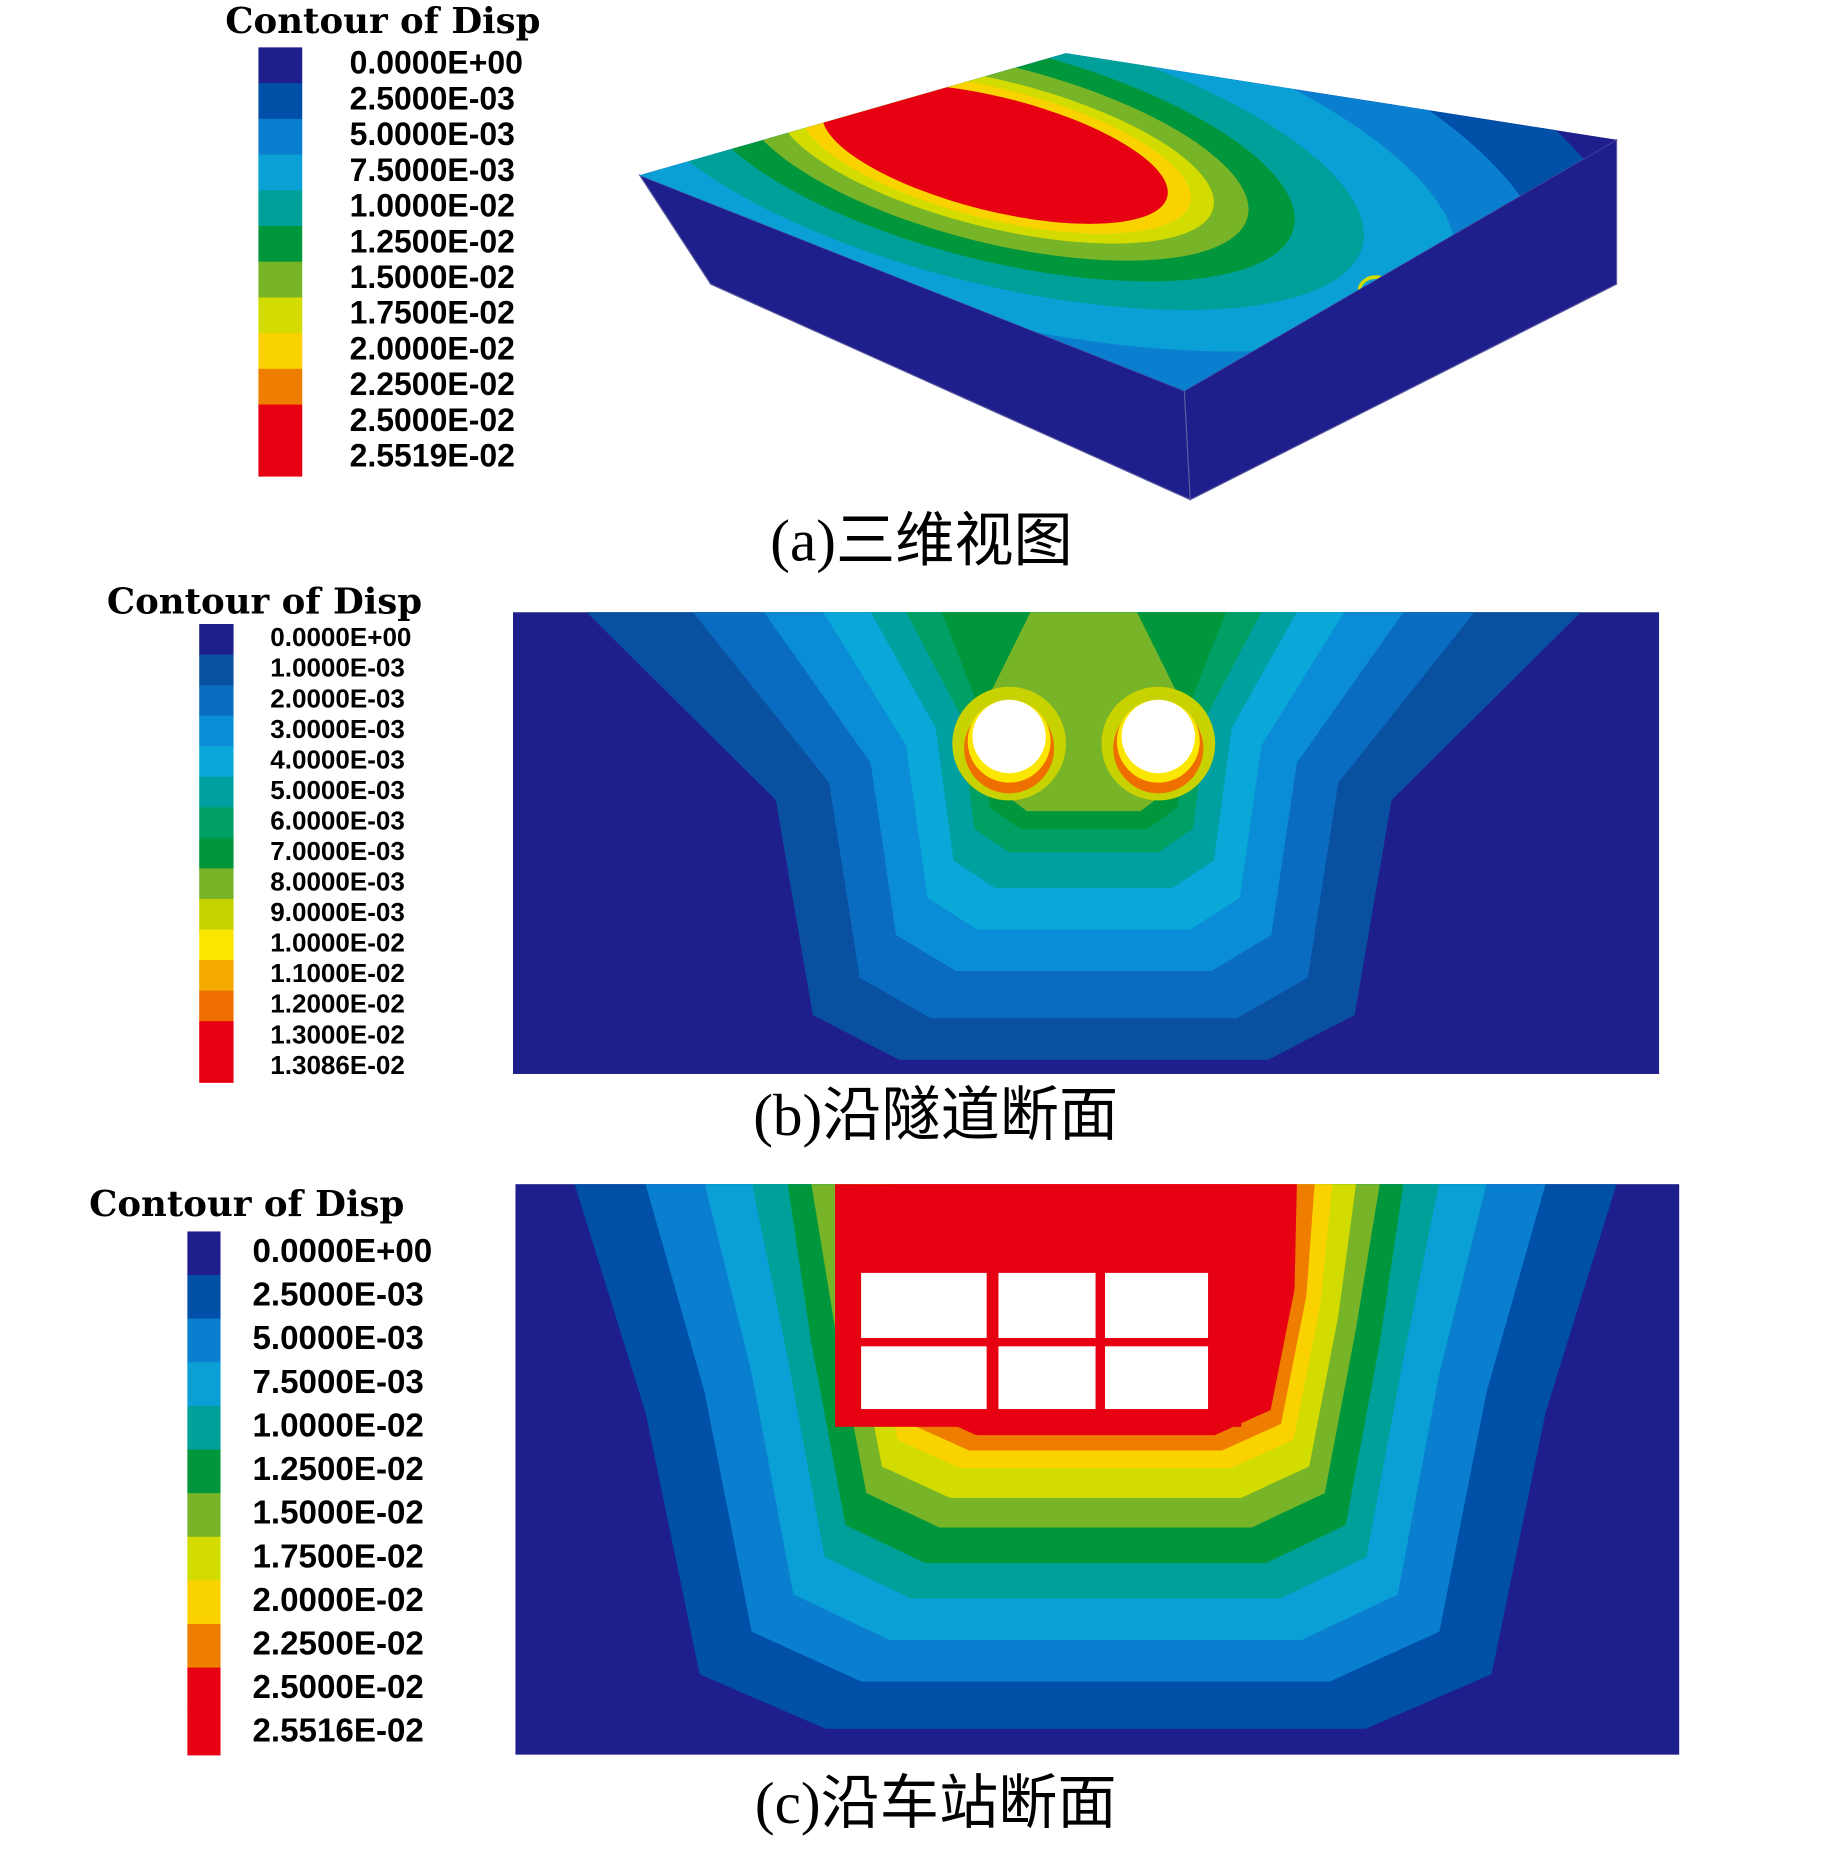 Image resolution: width=1843 pixels, height=1859 pixels. What do you see at coordinates (337, 1004) in the screenshot?
I see `legend-label: 1.2000E-02` at bounding box center [337, 1004].